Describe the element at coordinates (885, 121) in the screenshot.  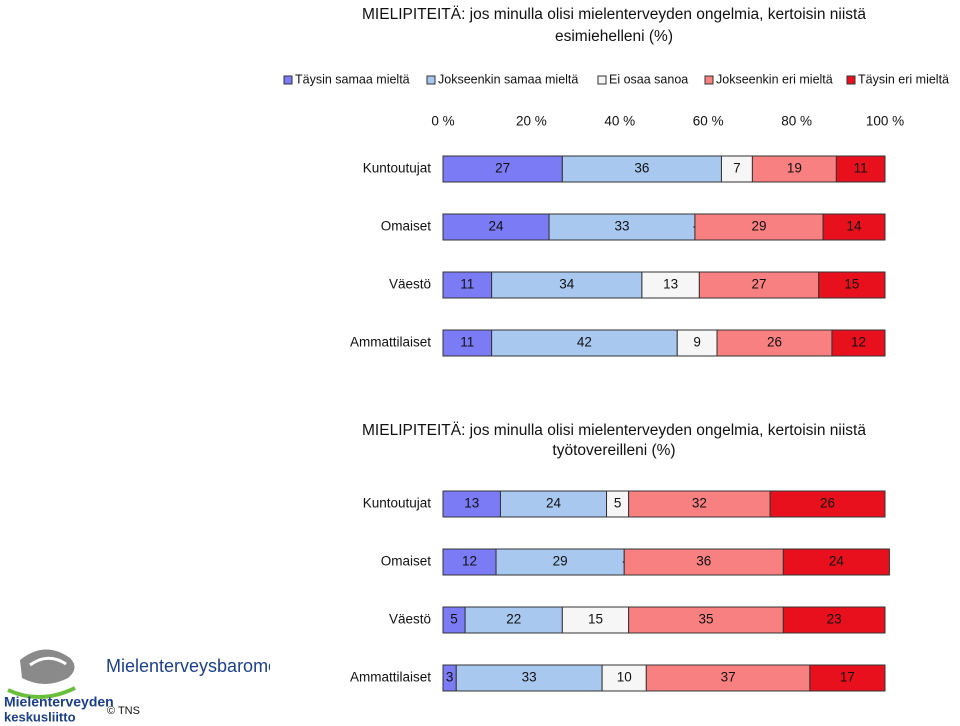
I see `x-tick-label: 100 %` at that location.